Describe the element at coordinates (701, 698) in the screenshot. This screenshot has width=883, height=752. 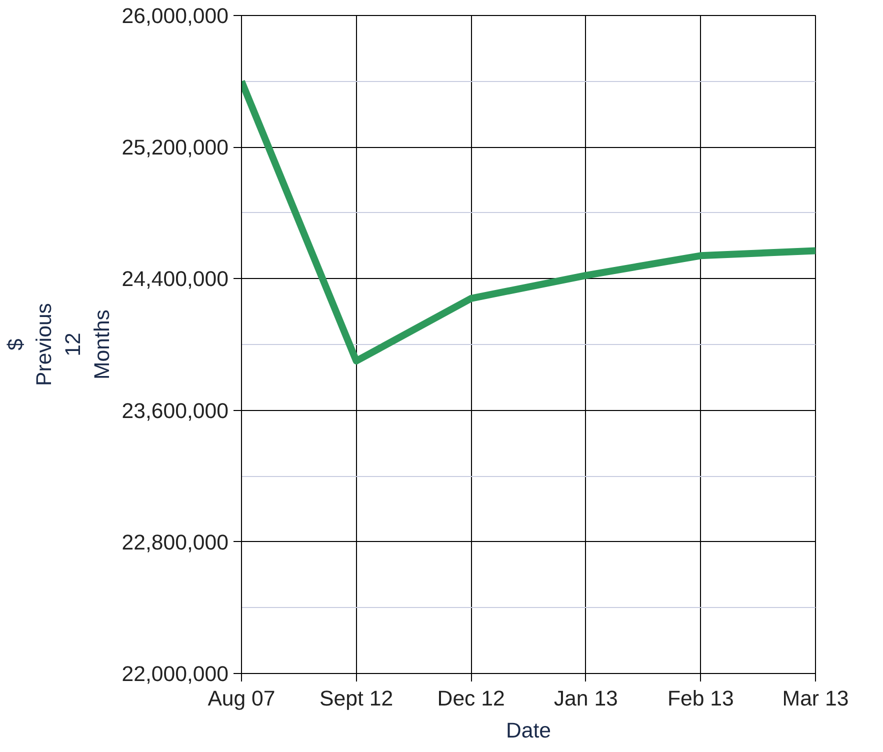
I see `x-tick-label: Feb 13` at that location.